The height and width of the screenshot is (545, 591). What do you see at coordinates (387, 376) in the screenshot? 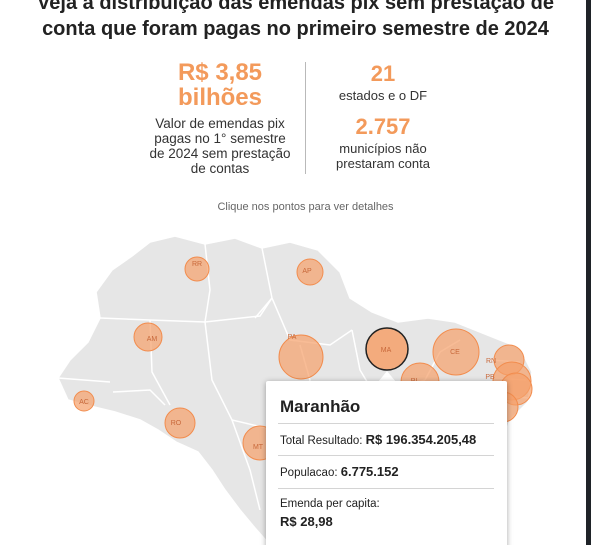
I see `tooltip-pointer` at bounding box center [387, 376].